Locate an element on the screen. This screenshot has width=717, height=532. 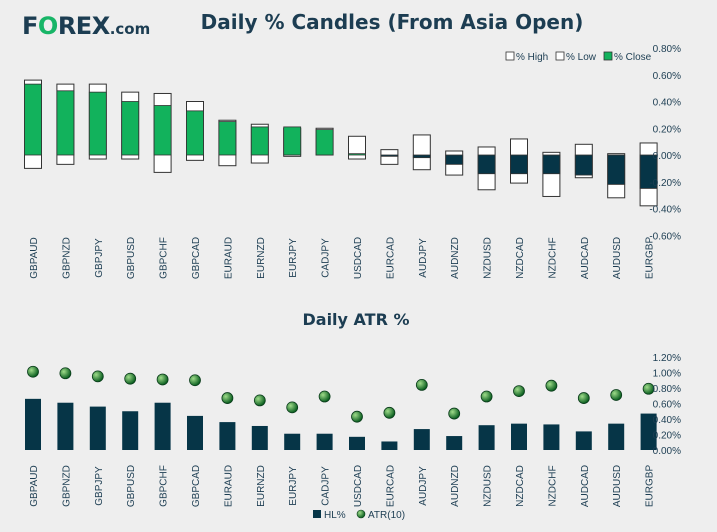
candles-chart-title: Daily % Candles (From Asia Open) is located at coordinates (392, 22).